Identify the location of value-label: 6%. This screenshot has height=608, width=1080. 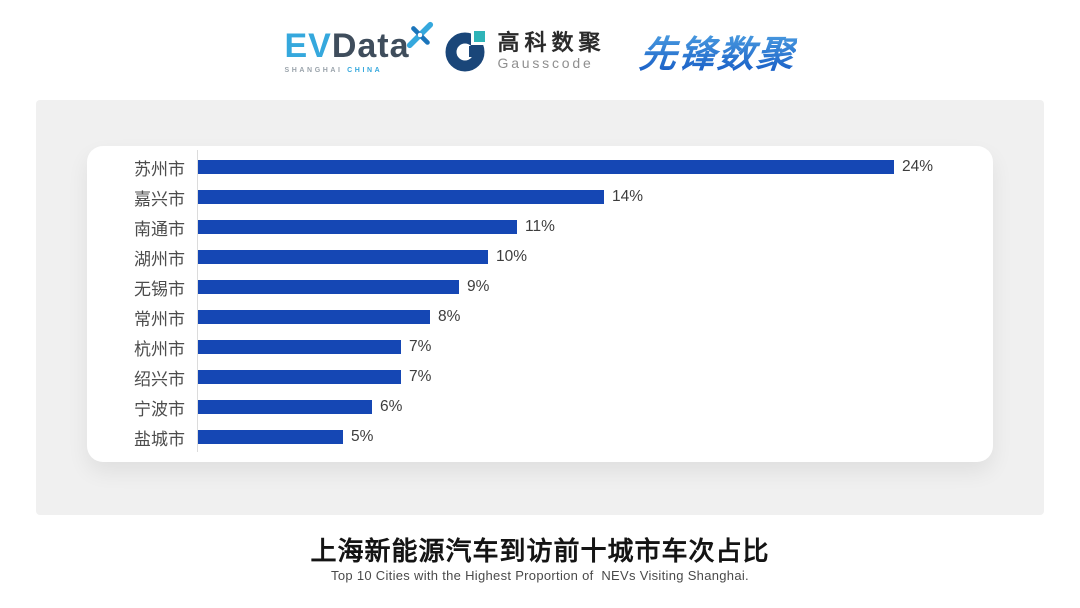
(391, 406).